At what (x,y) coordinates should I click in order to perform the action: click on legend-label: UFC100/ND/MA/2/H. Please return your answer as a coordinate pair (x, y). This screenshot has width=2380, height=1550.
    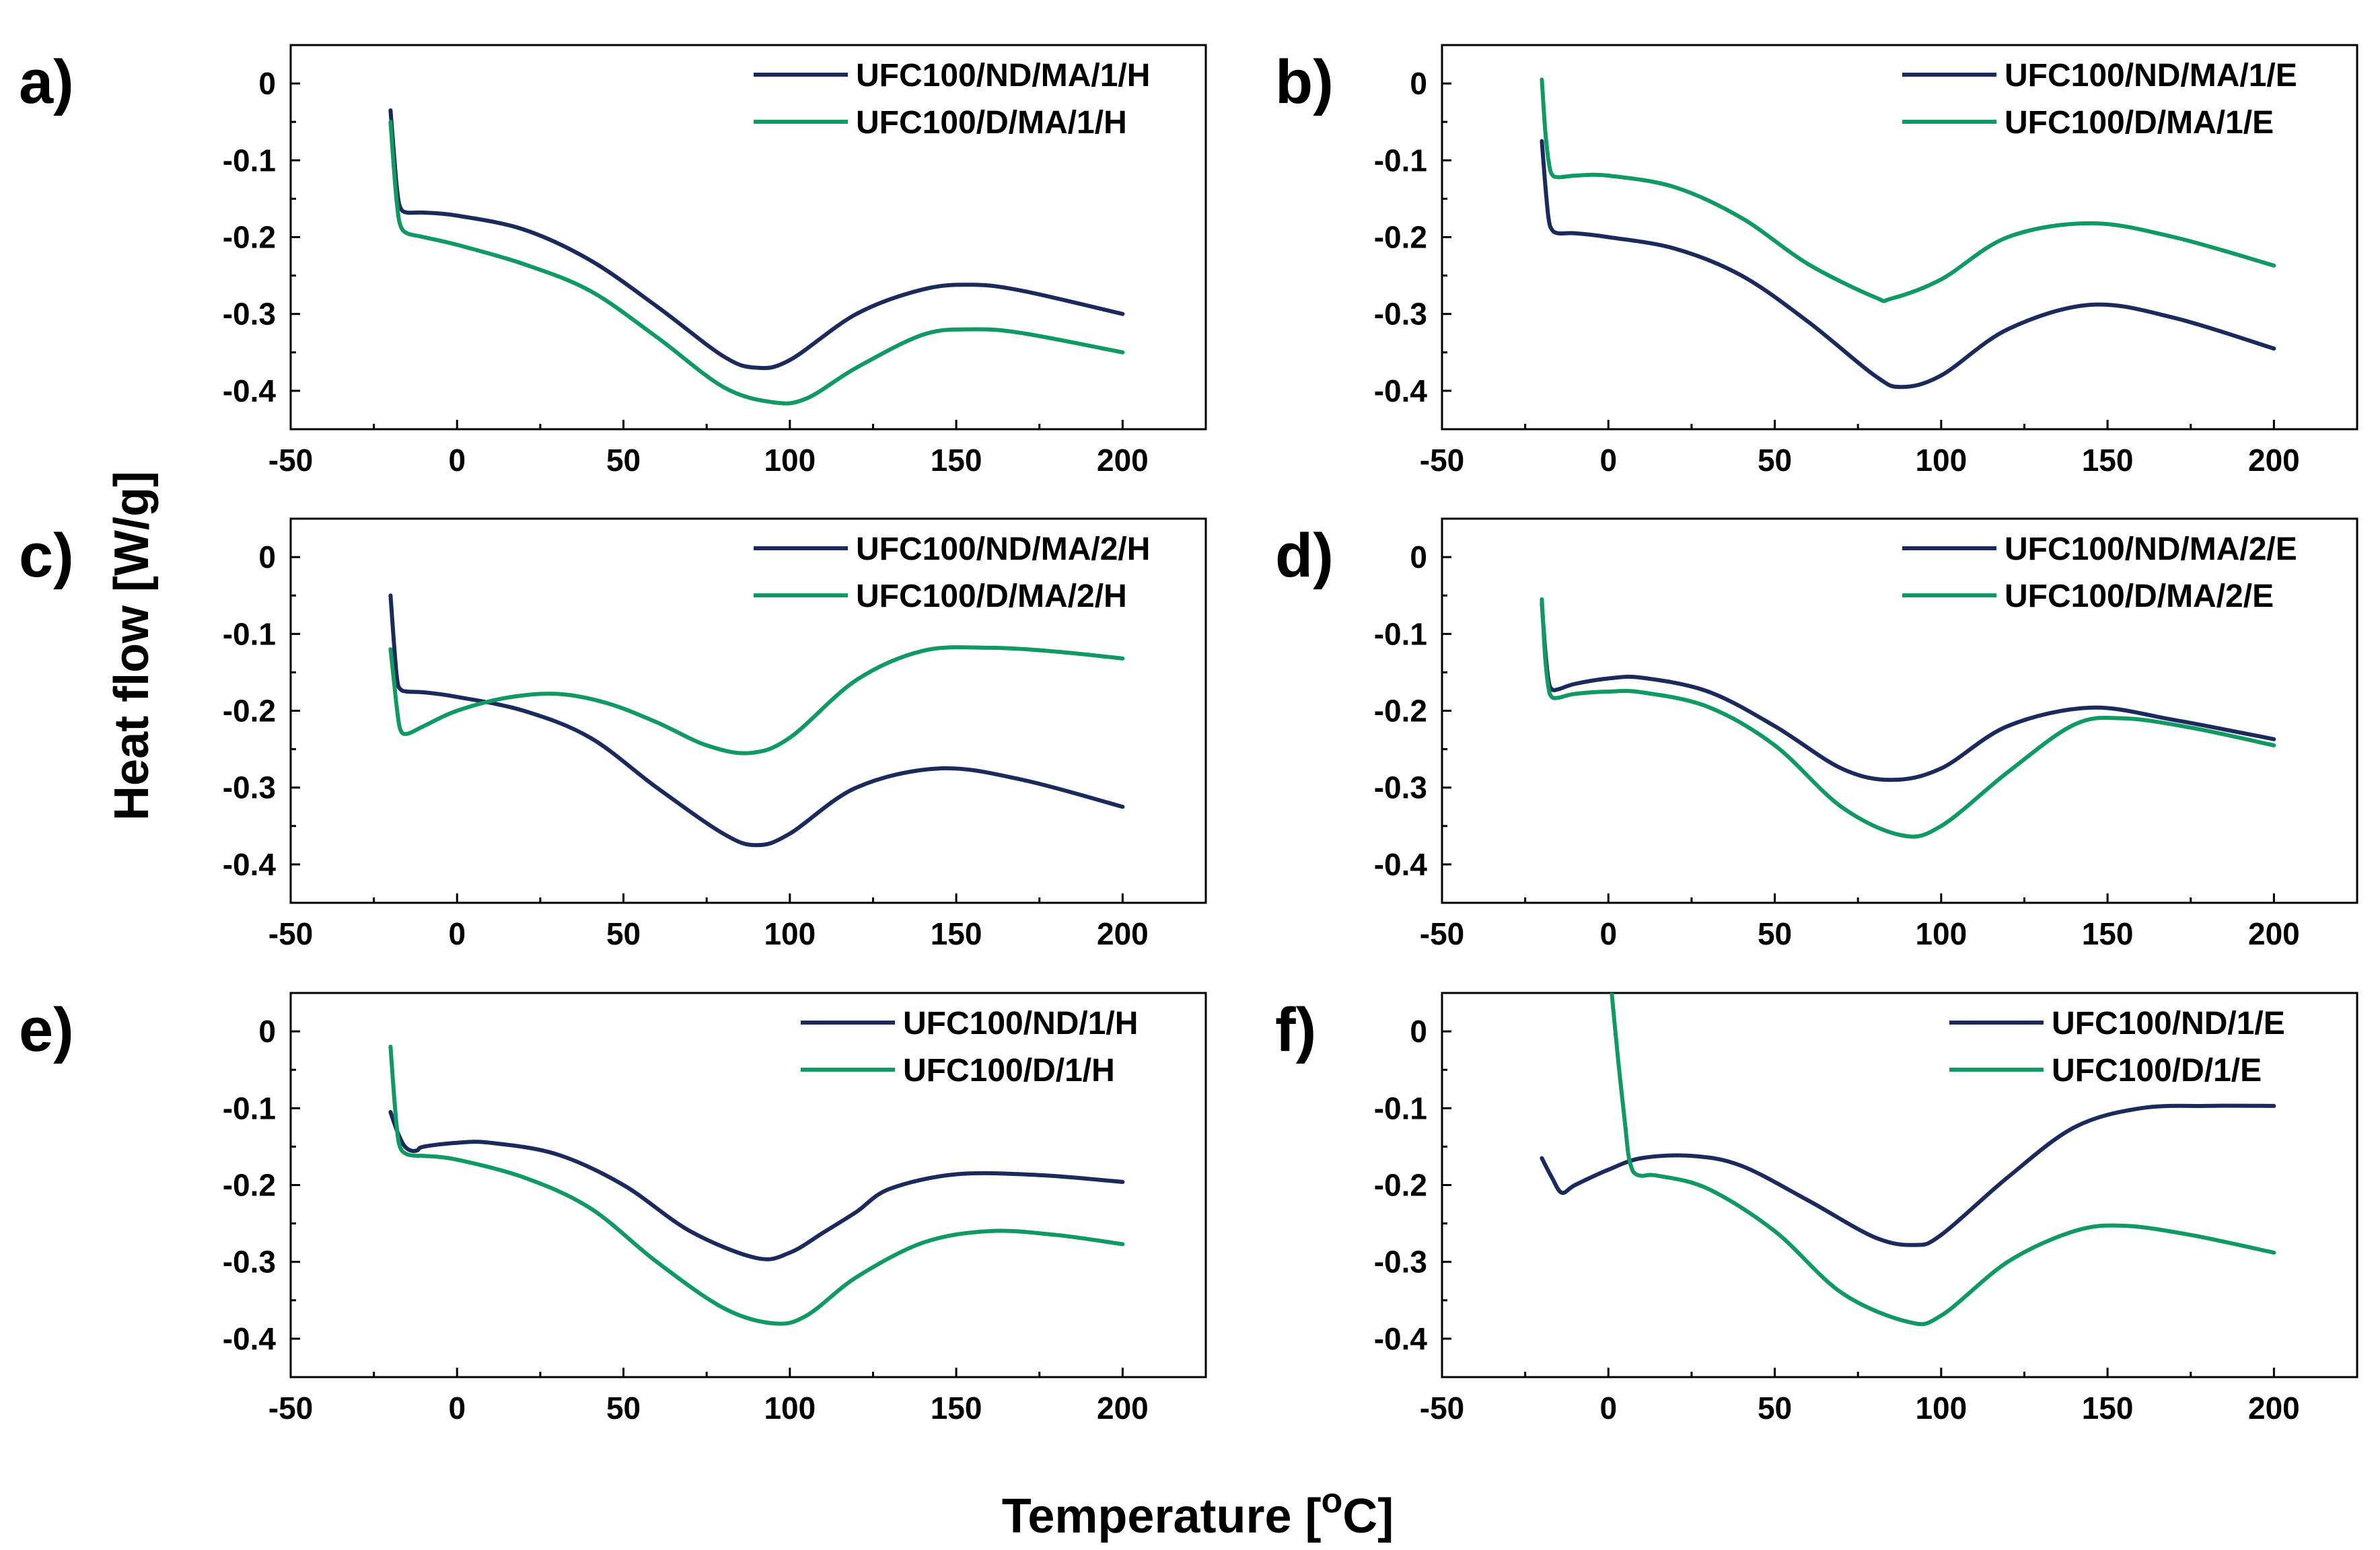
    Looking at the image, I should click on (1003, 549).